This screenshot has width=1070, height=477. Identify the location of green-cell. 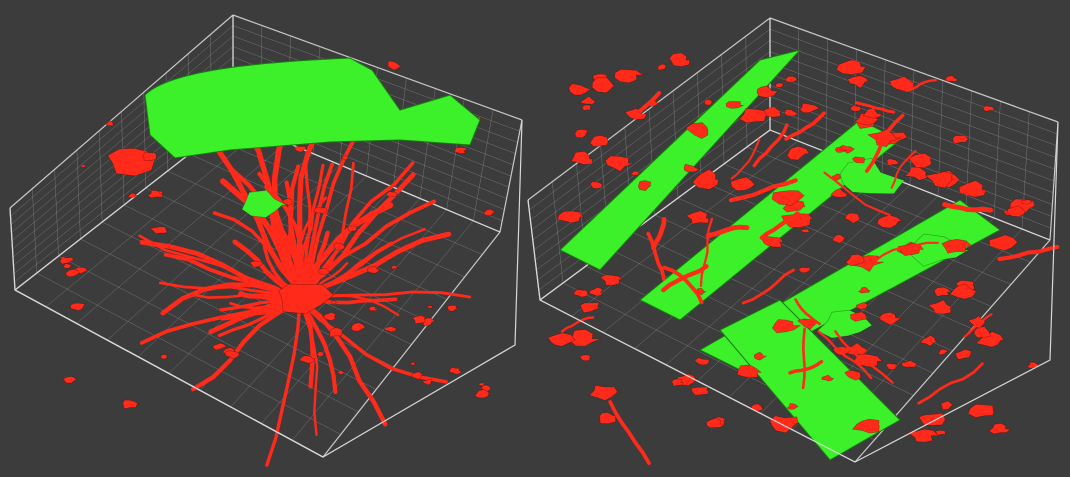
(264, 203).